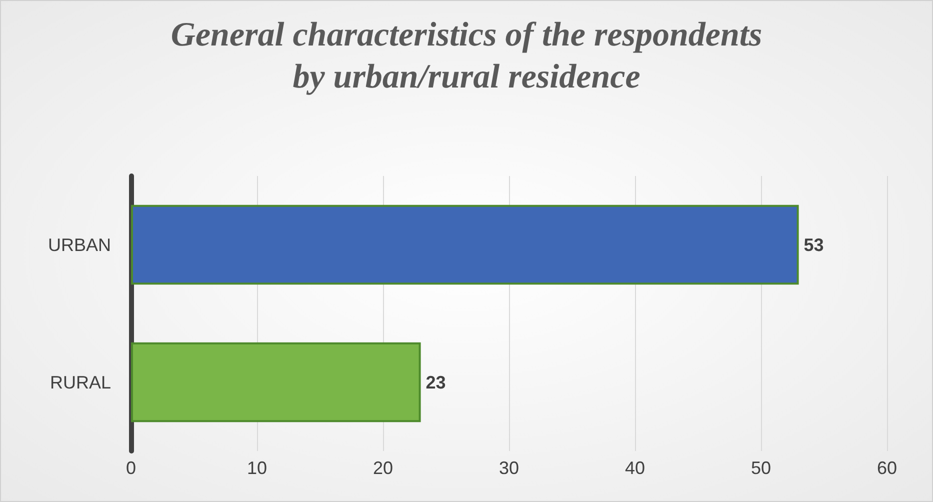  I want to click on x-tick-label: 0, so click(131, 468).